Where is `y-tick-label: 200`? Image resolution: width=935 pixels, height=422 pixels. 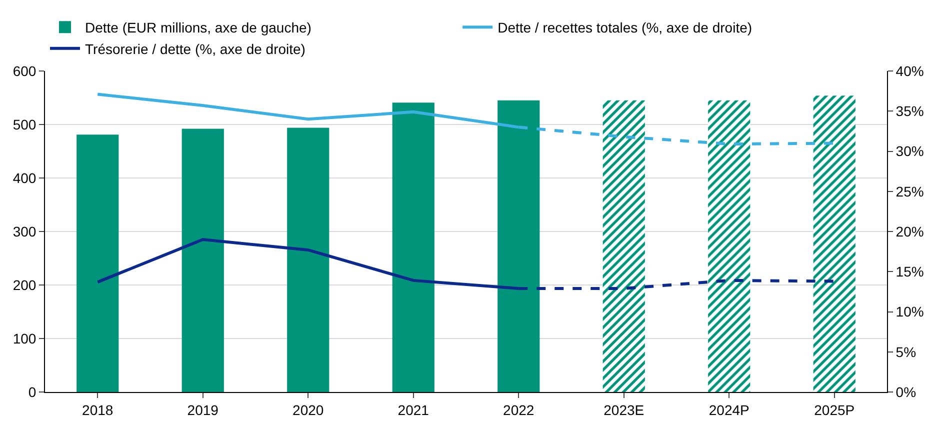
y-tick-label: 200 is located at coordinates (24, 284).